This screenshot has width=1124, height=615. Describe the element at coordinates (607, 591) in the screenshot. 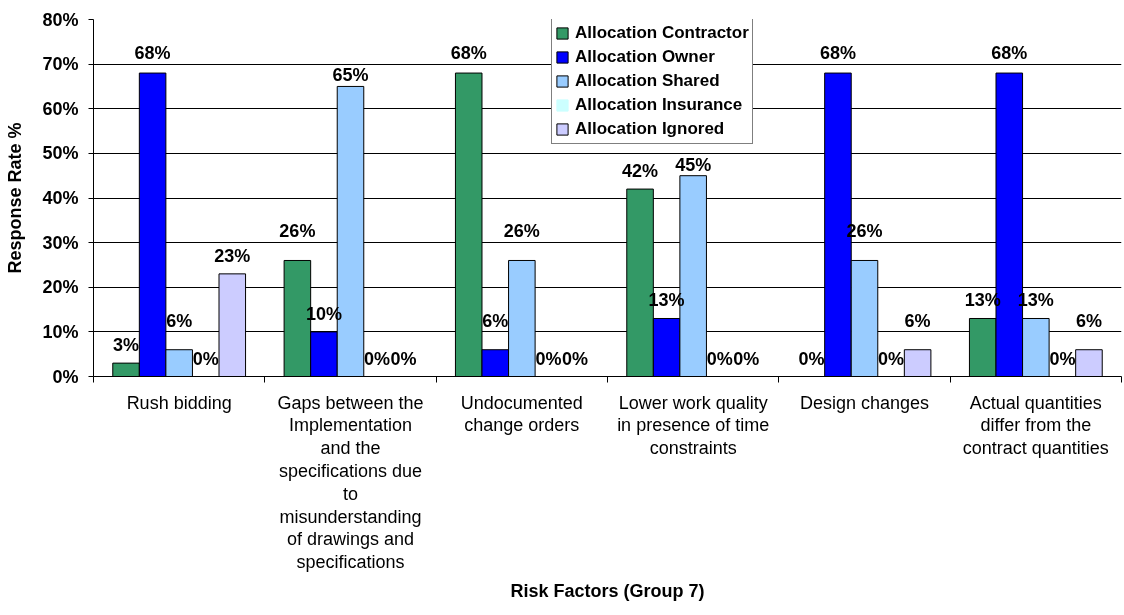

I see `x-axis-title: Risk Factors (Group 7)` at that location.